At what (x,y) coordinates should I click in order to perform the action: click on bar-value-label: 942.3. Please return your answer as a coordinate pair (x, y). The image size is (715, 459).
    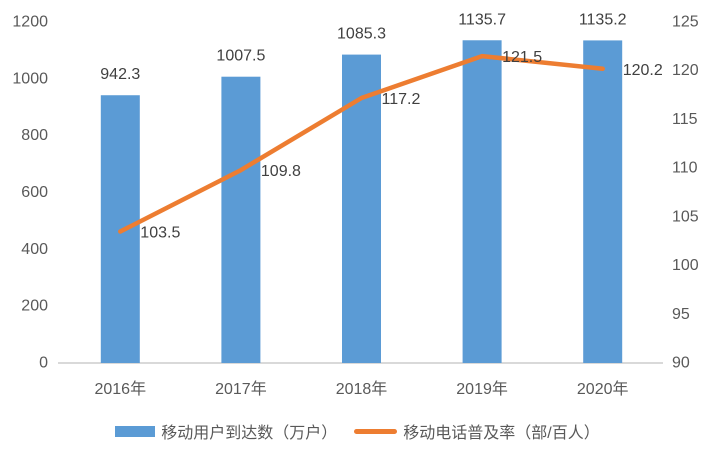
    Looking at the image, I should click on (120, 74).